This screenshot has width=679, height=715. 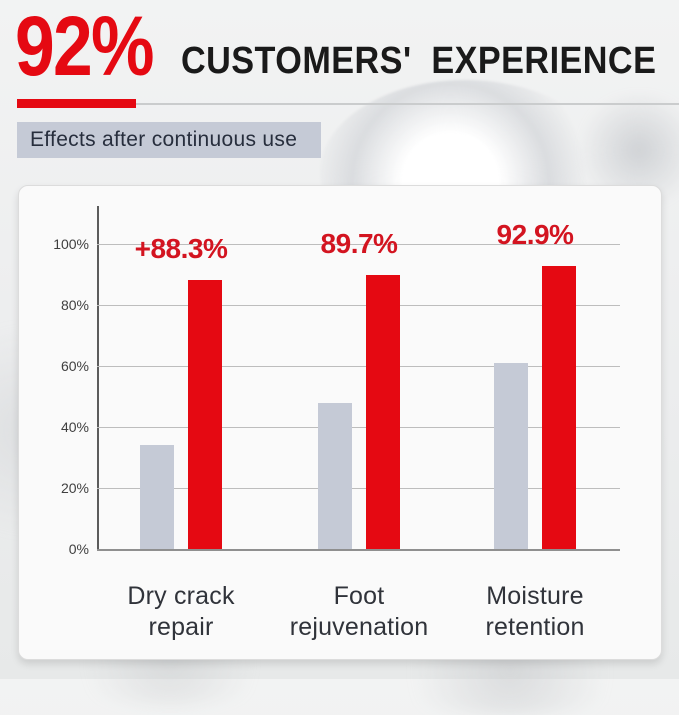 What do you see at coordinates (98, 378) in the screenshot?
I see `y-axis-line` at bounding box center [98, 378].